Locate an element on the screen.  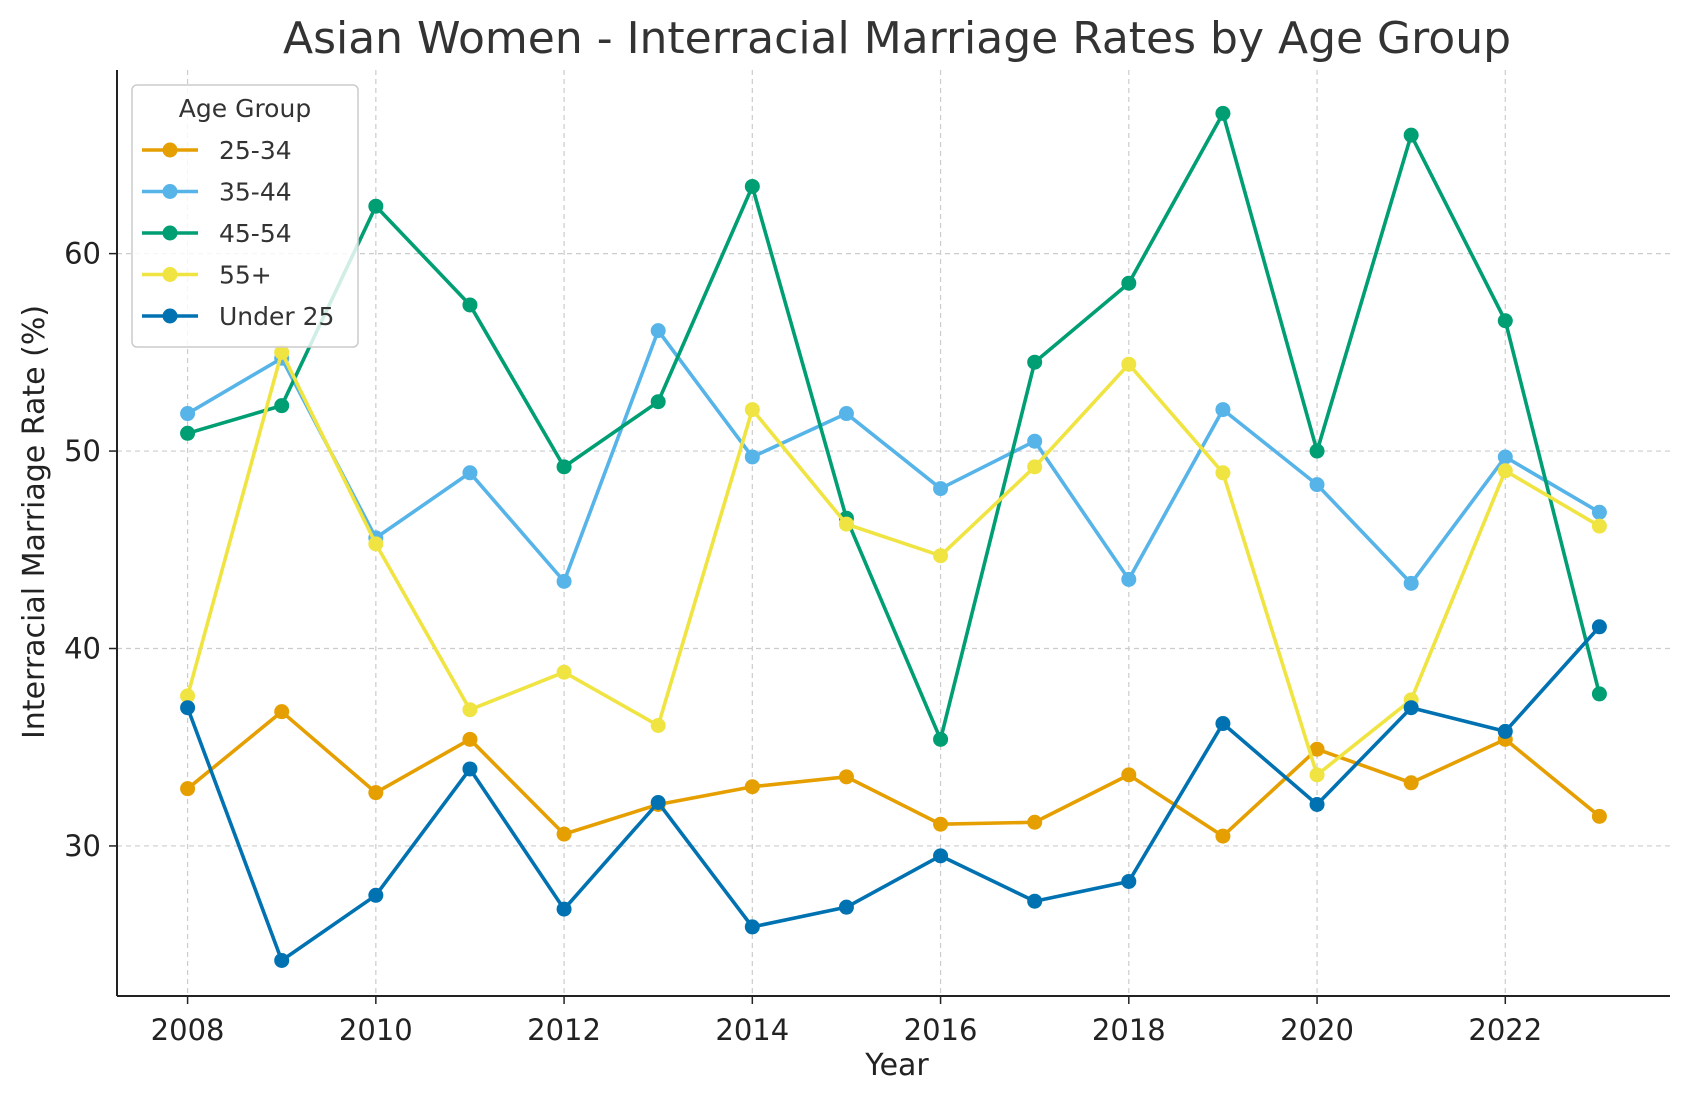
y-tick-label: 60 is located at coordinates (82, 254).